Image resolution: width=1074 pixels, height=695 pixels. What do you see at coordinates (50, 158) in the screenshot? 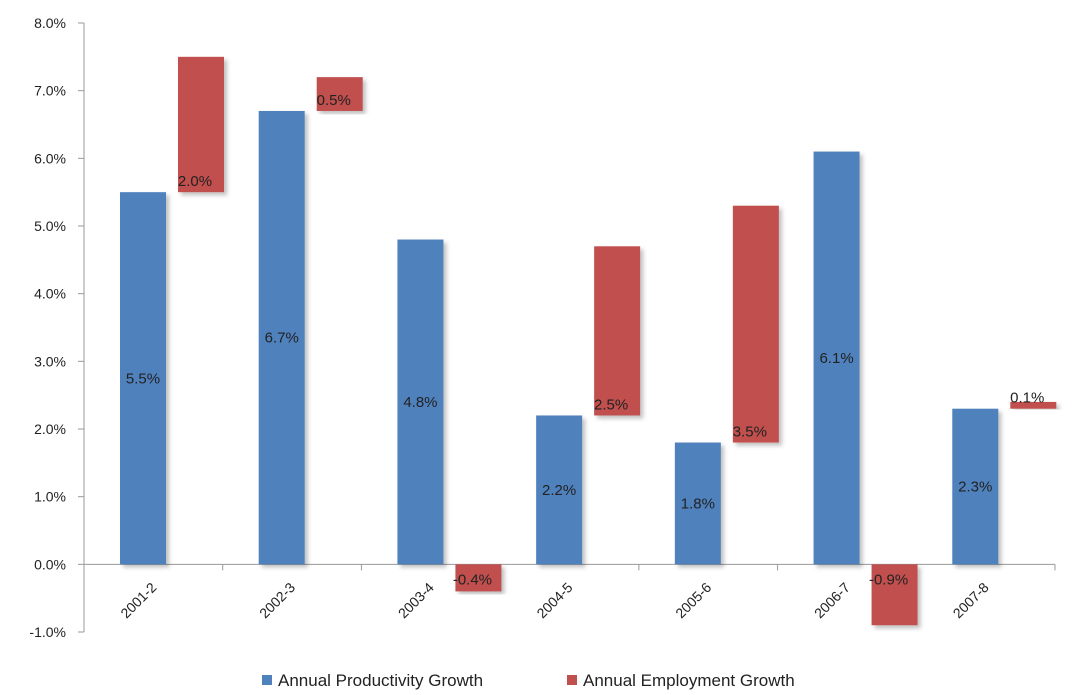
I see `y-tick-label: 6.0%` at bounding box center [50, 158].